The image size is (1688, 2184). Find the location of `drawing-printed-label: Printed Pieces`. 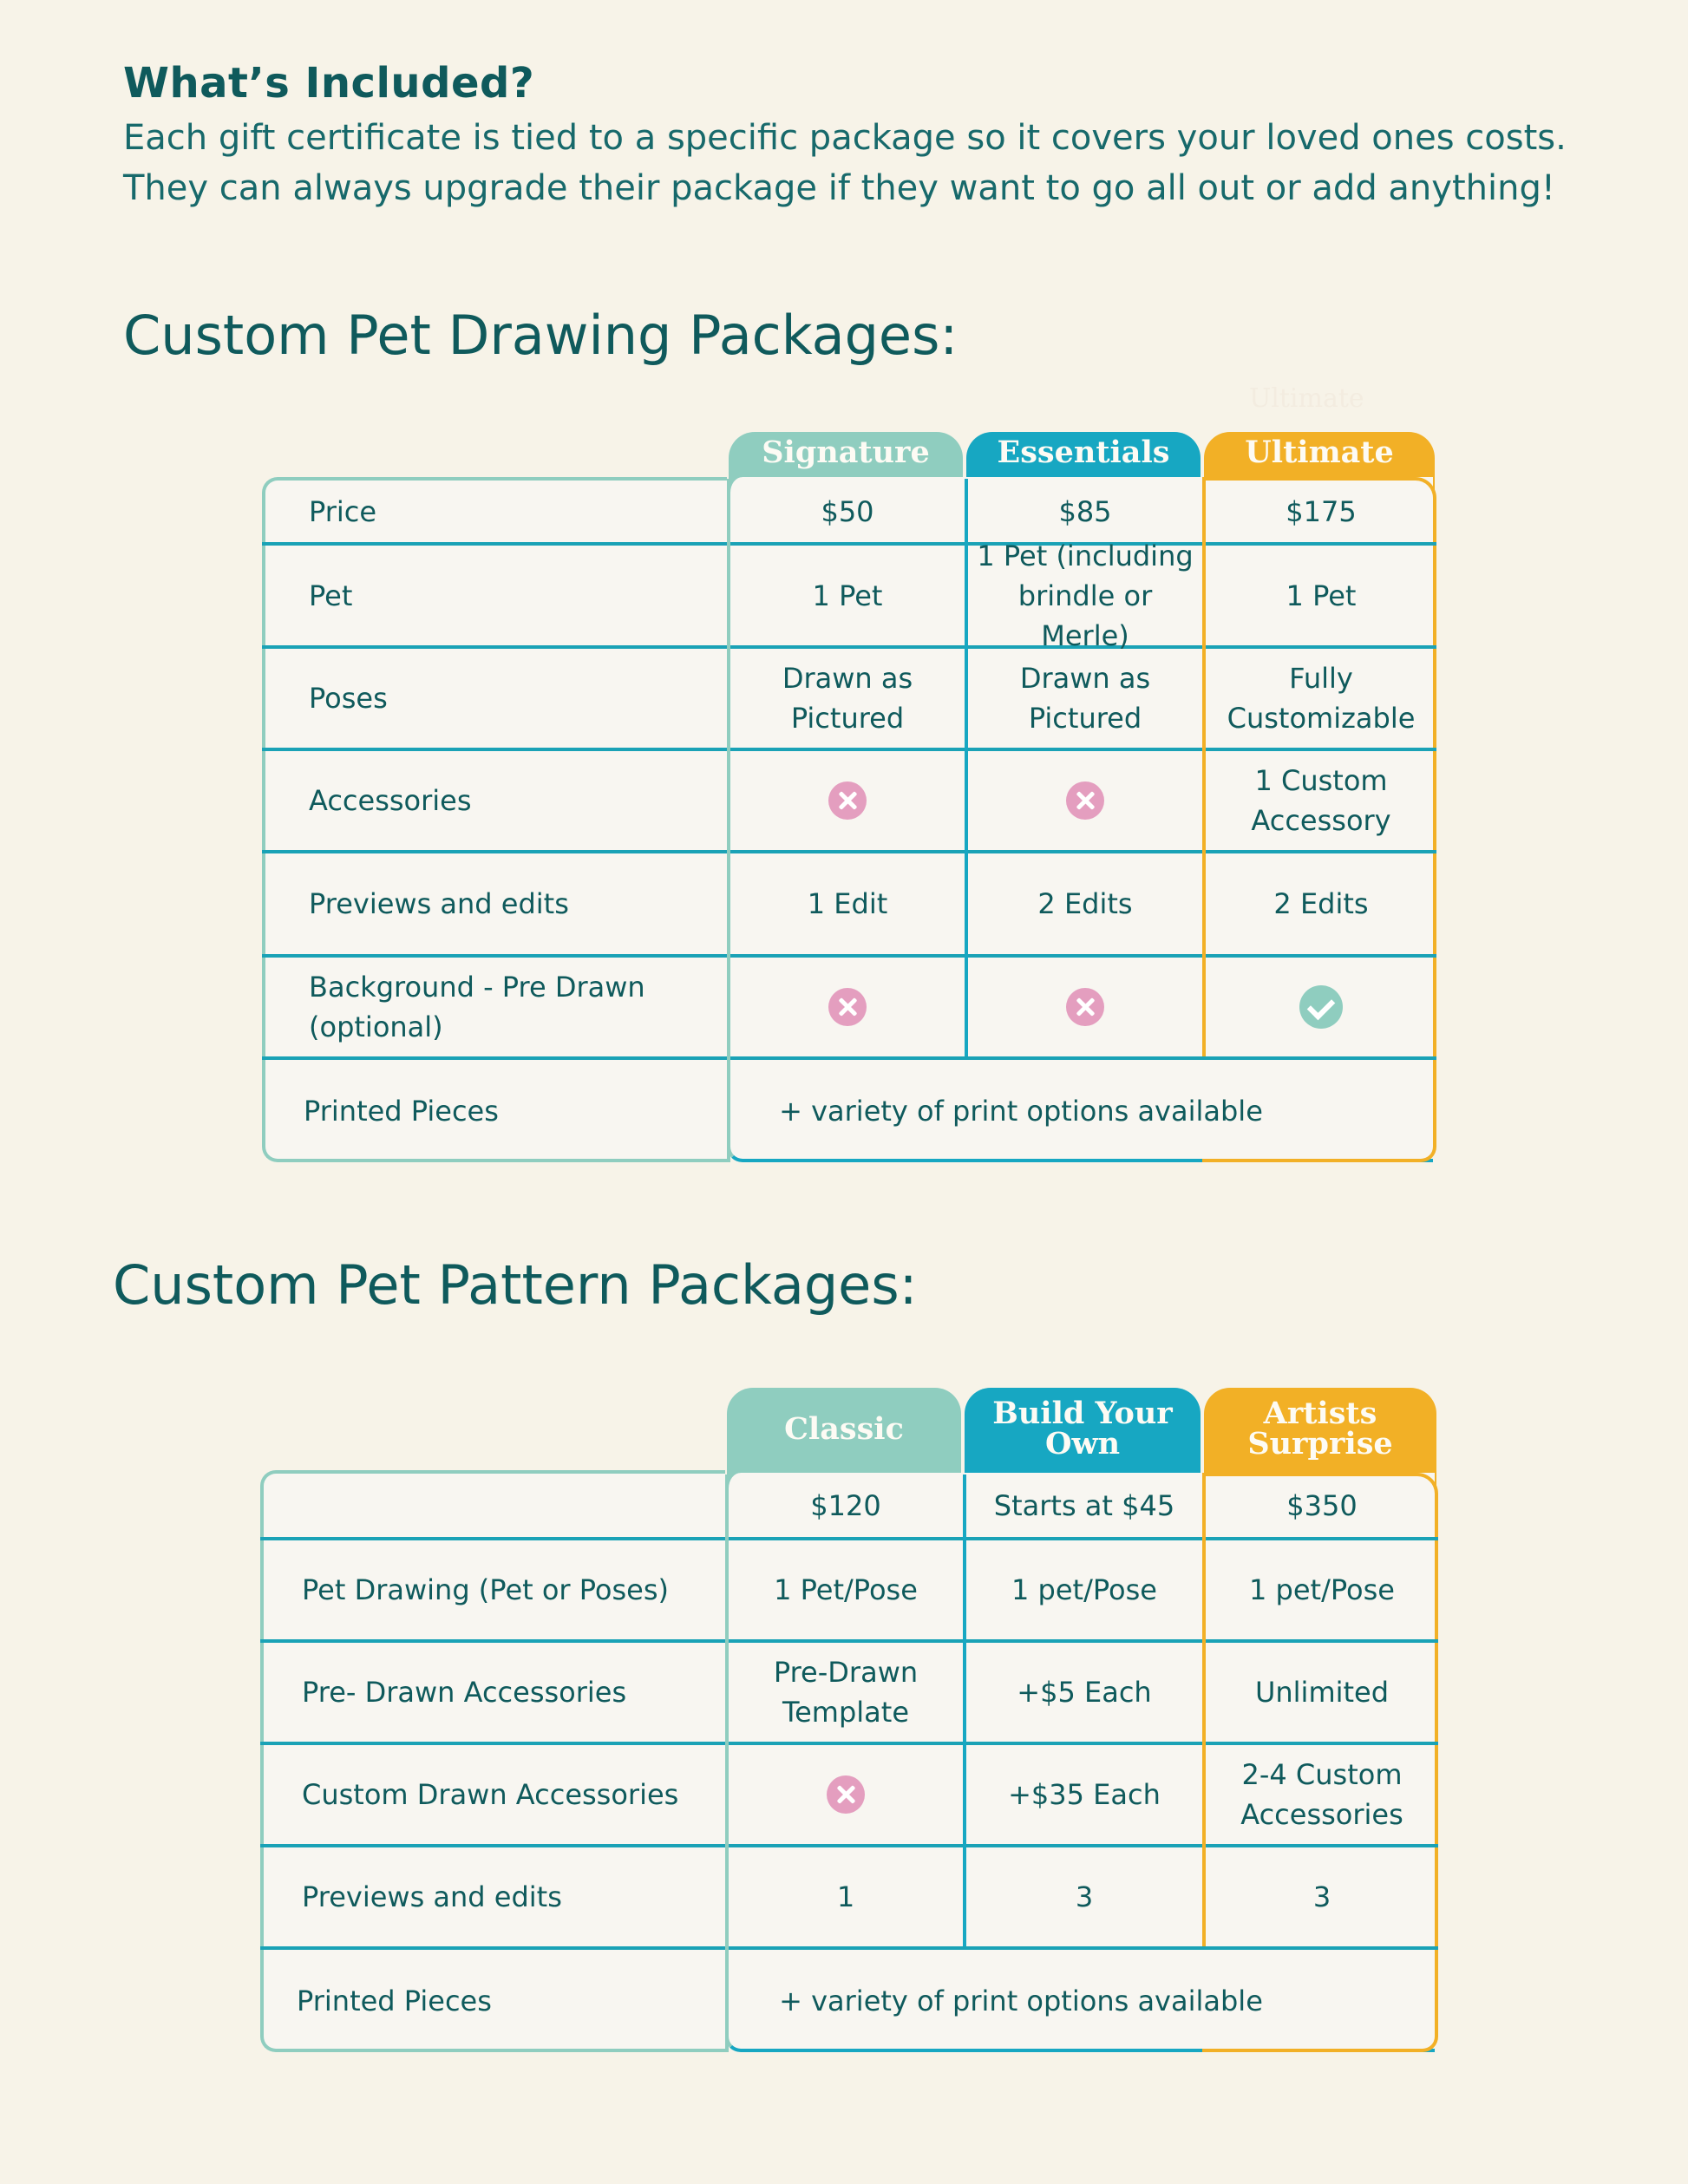

drawing-printed-label: Printed Pieces is located at coordinates (401, 1111).